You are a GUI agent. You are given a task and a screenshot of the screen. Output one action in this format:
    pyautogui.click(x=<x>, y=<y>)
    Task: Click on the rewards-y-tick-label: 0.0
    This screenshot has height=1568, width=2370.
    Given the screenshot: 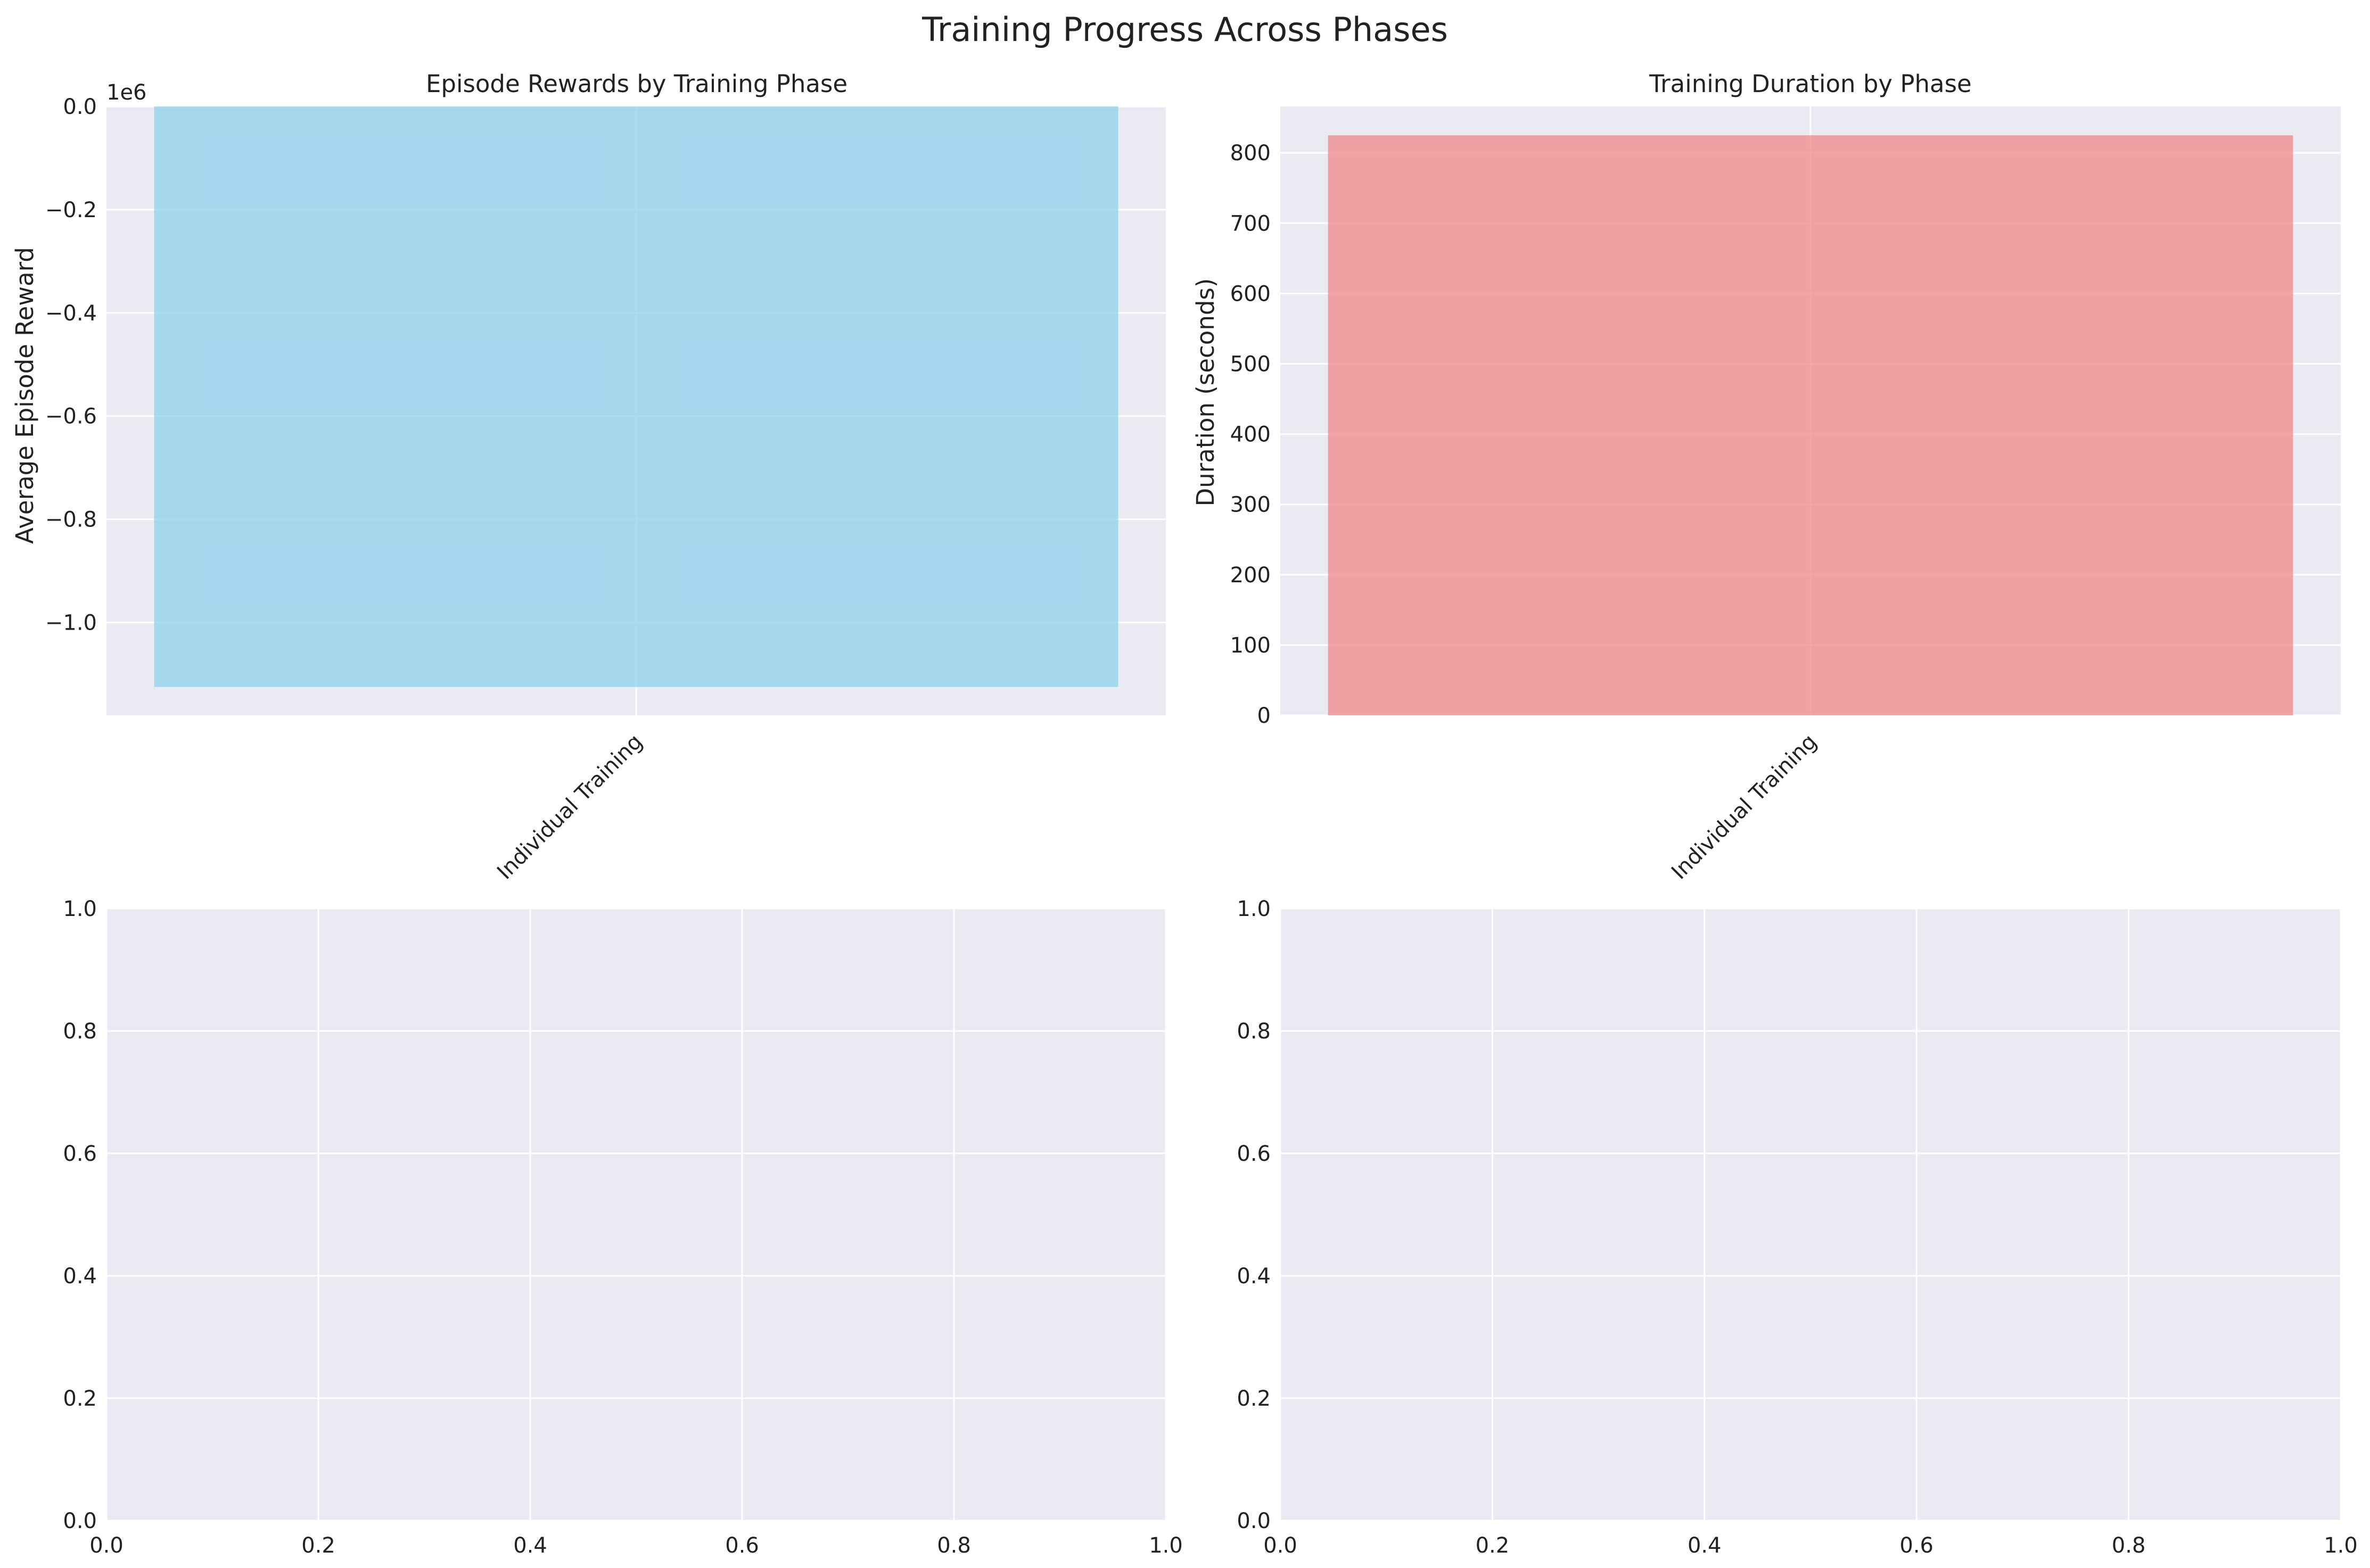 What is the action you would take?
    pyautogui.click(x=80, y=107)
    